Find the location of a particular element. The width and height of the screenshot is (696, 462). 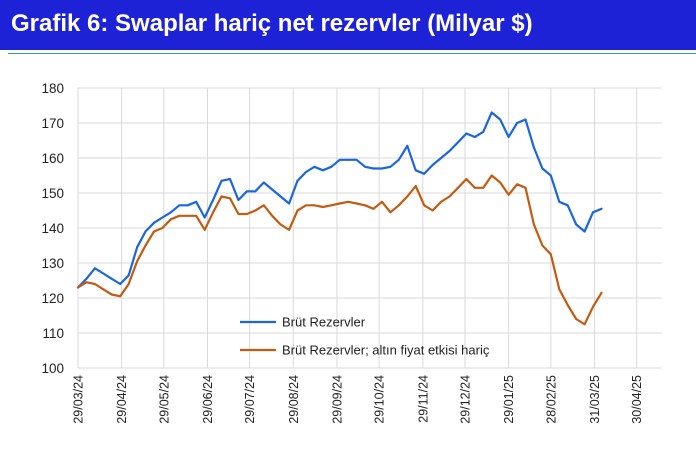

x-tick-label: 29/08/24 is located at coordinates (294, 399).